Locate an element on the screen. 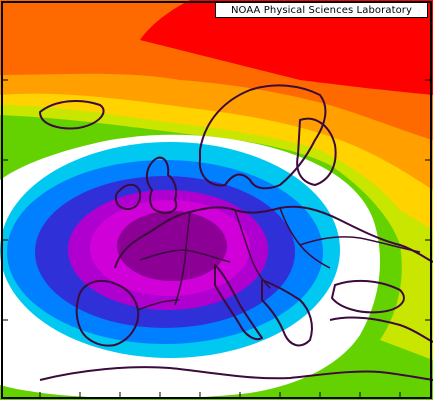  credit-label: NOAA Physical Sciences Laboratory is located at coordinates (321, 10).